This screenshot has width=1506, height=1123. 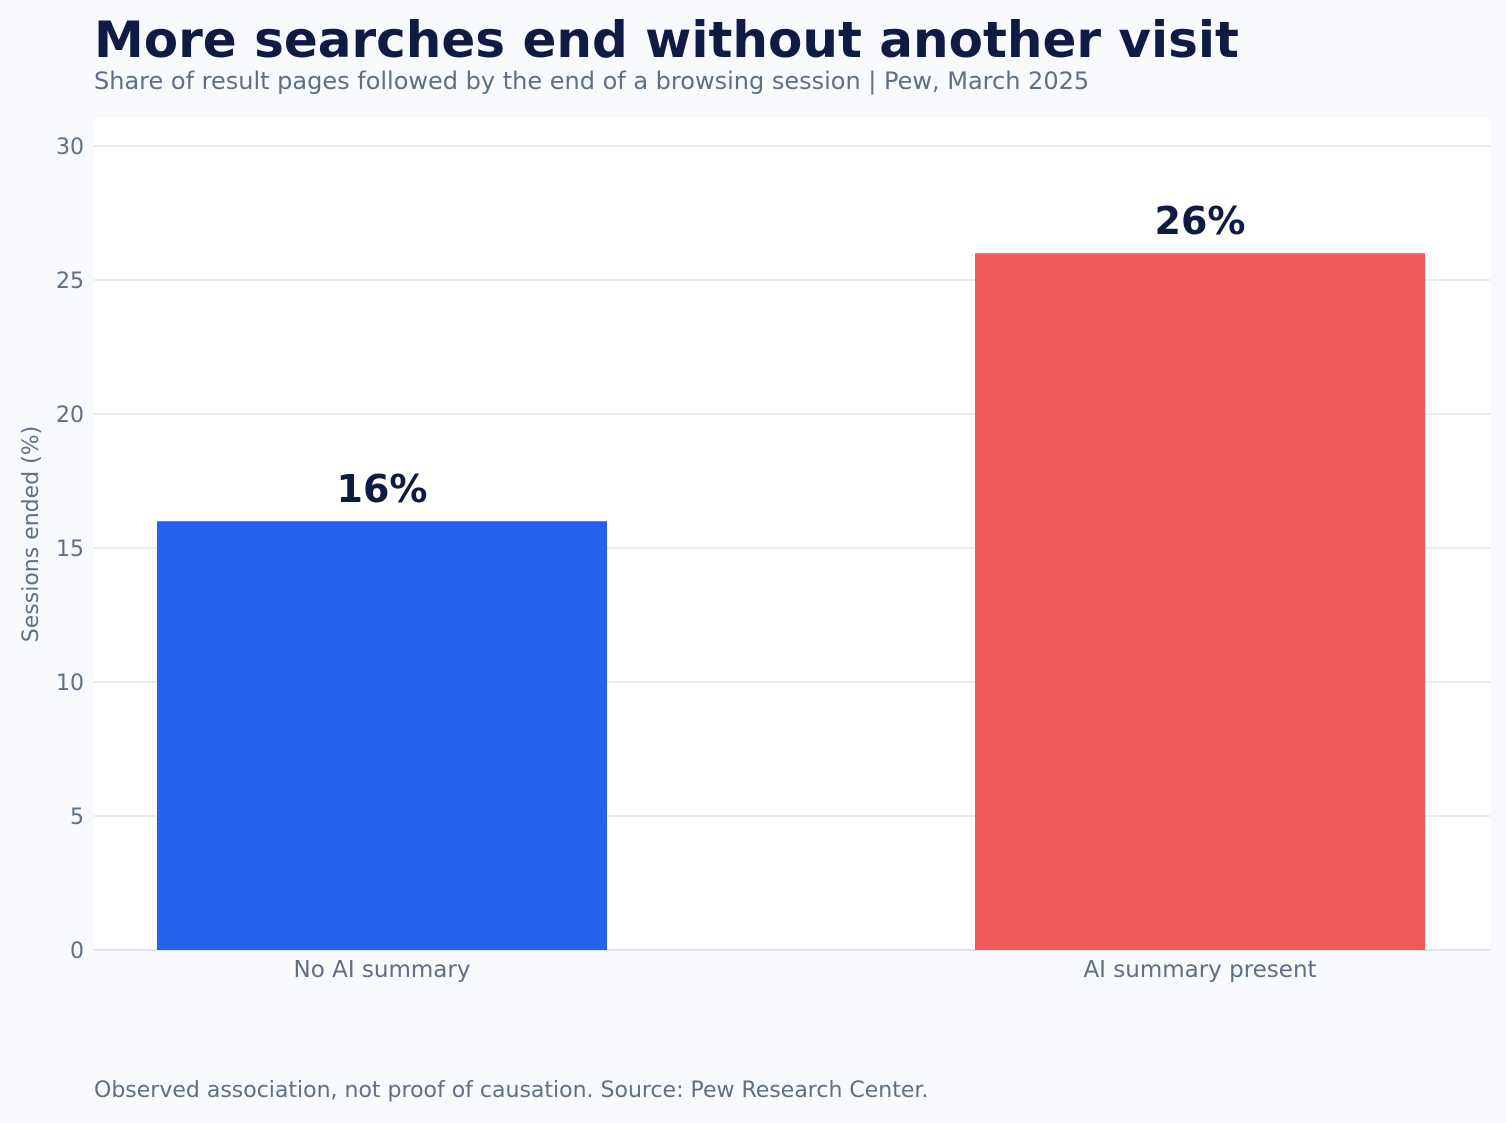 What do you see at coordinates (70, 683) in the screenshot?
I see `y-tick-label: 10` at bounding box center [70, 683].